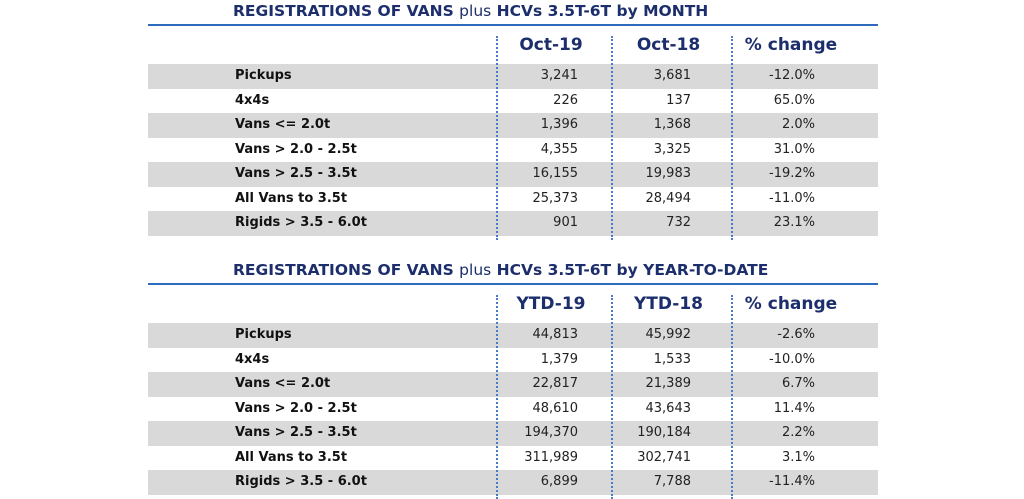 The height and width of the screenshot is (499, 1024). What do you see at coordinates (551, 304) in the screenshot?
I see `column-header: YTD-19` at bounding box center [551, 304].